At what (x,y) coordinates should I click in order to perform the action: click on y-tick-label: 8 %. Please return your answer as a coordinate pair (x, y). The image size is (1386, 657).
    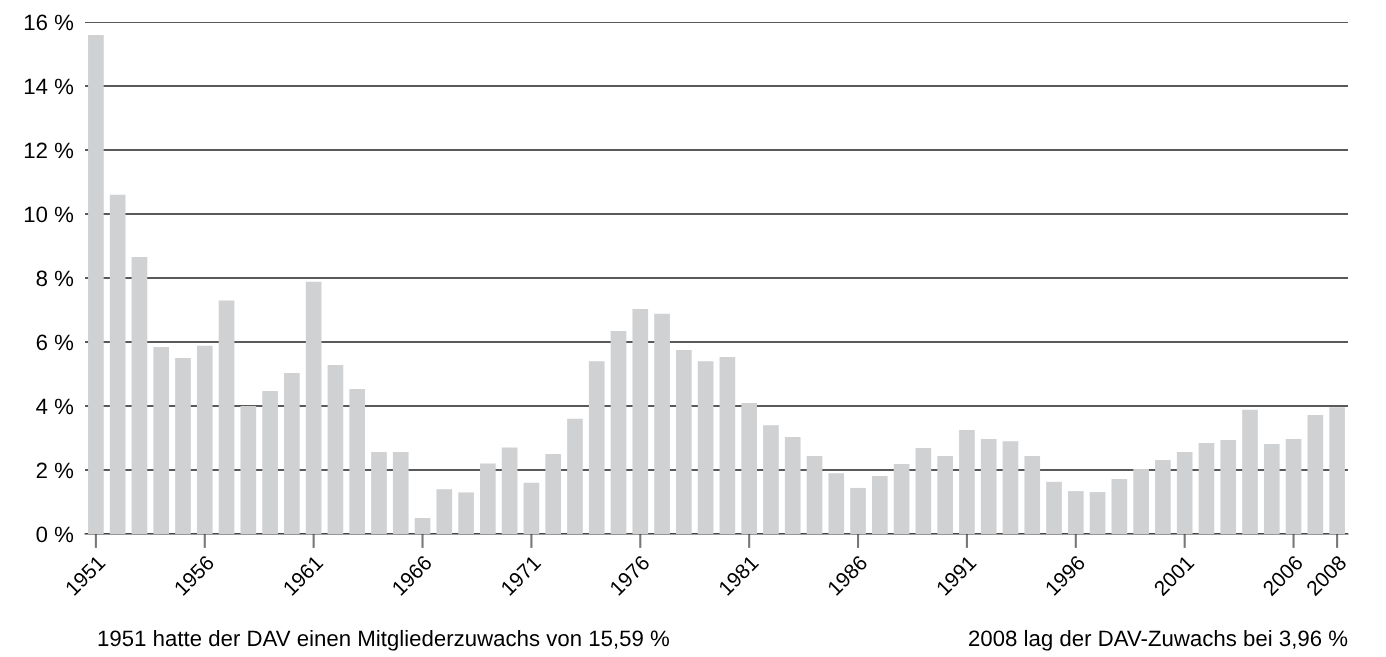
    Looking at the image, I should click on (55, 278).